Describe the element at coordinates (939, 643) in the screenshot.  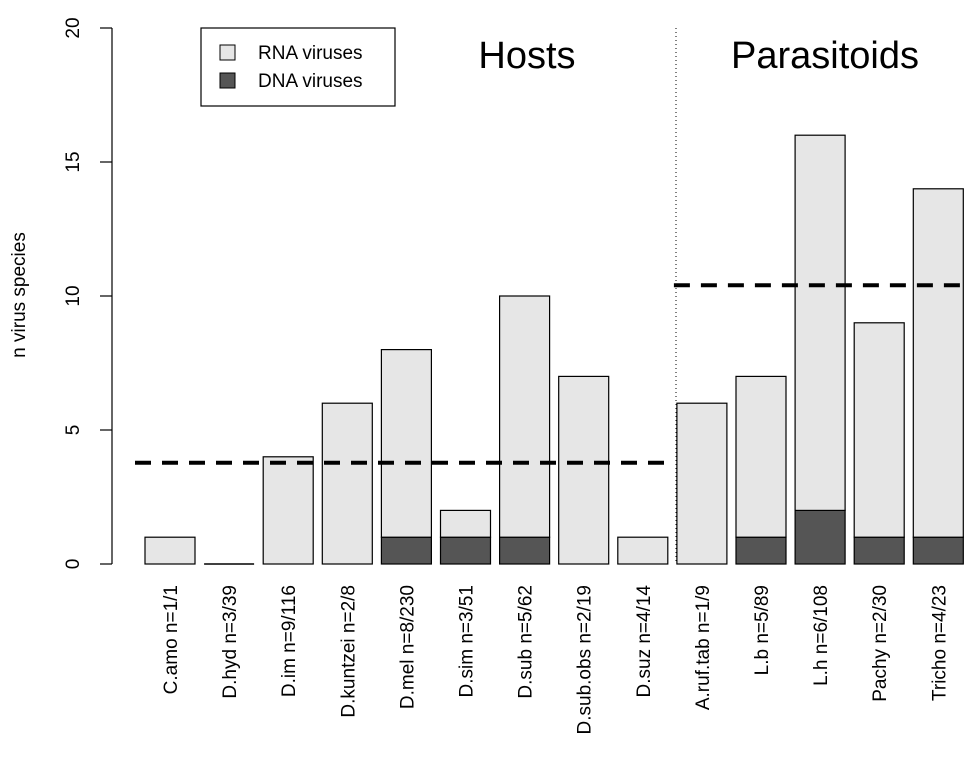
I see `category-label: Tricho n=4/23` at that location.